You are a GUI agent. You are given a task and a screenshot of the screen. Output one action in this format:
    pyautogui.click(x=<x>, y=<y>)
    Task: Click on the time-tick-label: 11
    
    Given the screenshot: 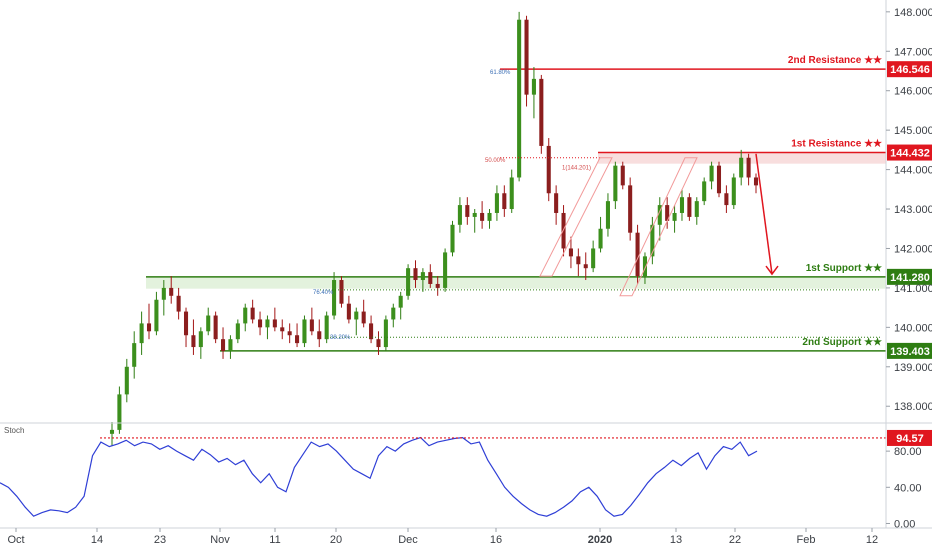 What is the action you would take?
    pyautogui.click(x=274, y=540)
    